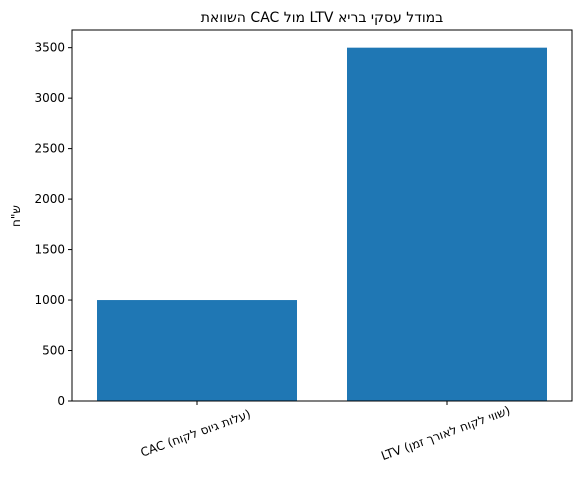 This screenshot has height=488, width=580. What do you see at coordinates (61, 401) in the screenshot?
I see `y-tick-label: 0` at bounding box center [61, 401].